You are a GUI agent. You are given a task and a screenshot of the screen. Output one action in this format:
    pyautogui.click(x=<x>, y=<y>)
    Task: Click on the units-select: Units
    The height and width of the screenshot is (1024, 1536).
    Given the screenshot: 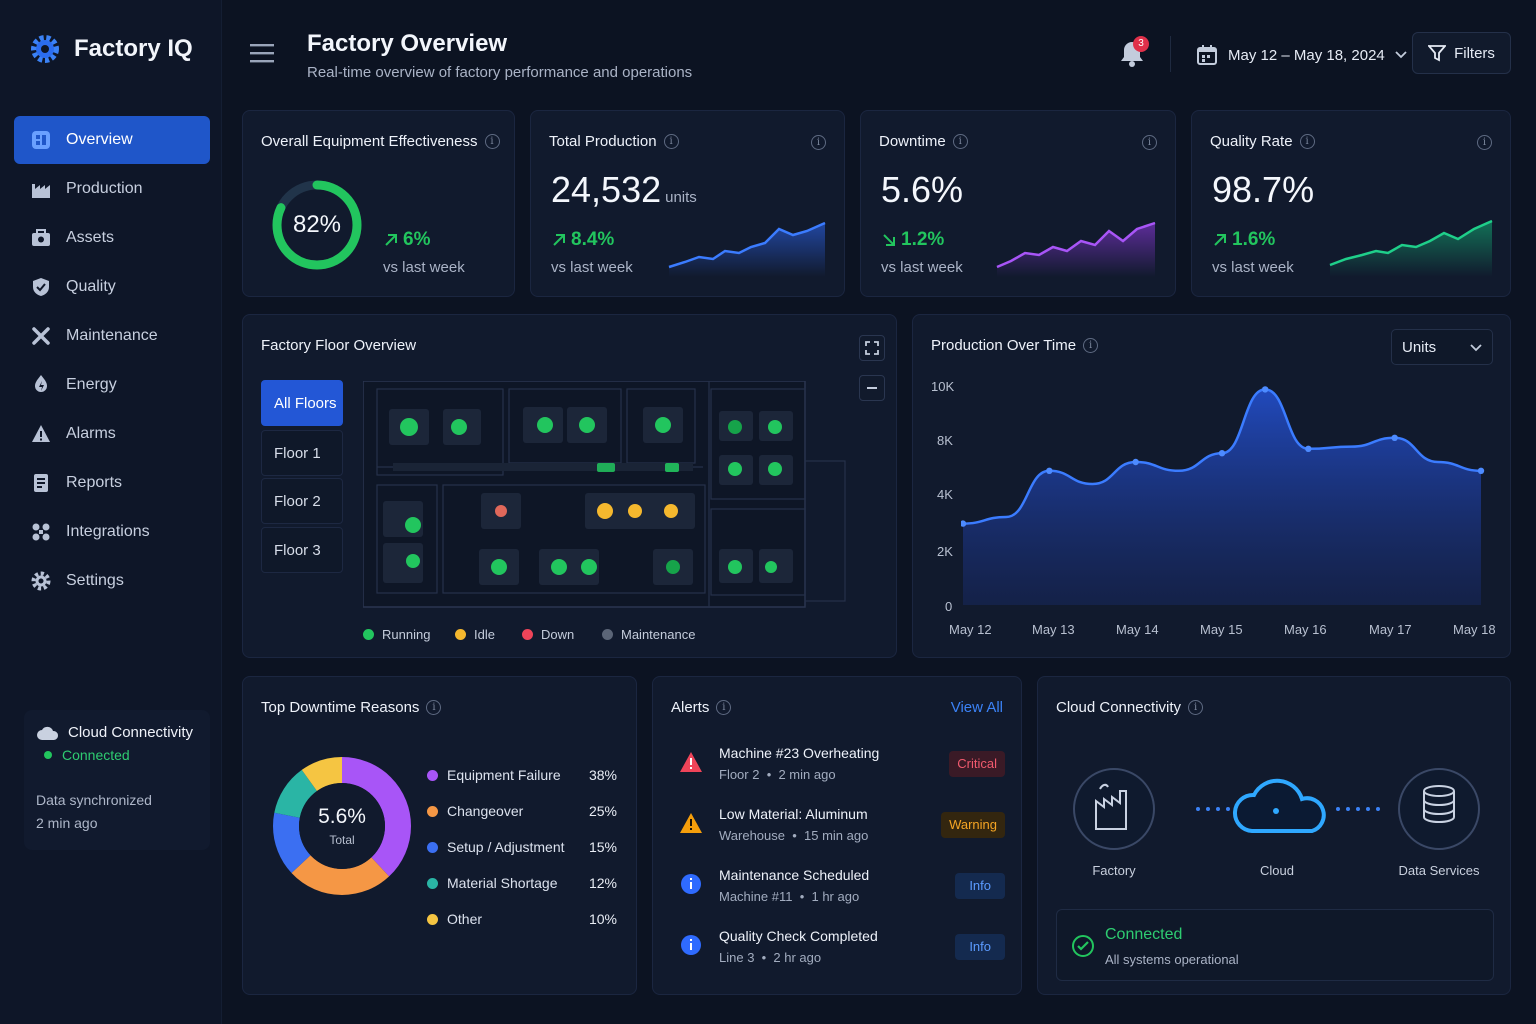 What is the action you would take?
    pyautogui.click(x=1442, y=347)
    